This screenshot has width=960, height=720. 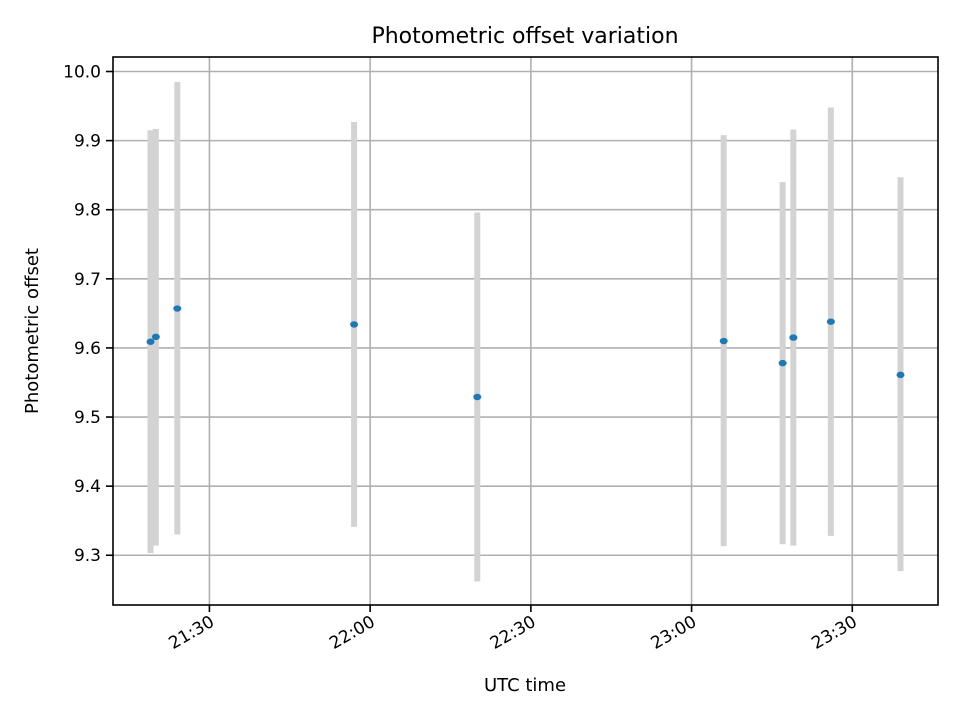 I want to click on y-tick-label: 9.6, so click(x=87, y=349).